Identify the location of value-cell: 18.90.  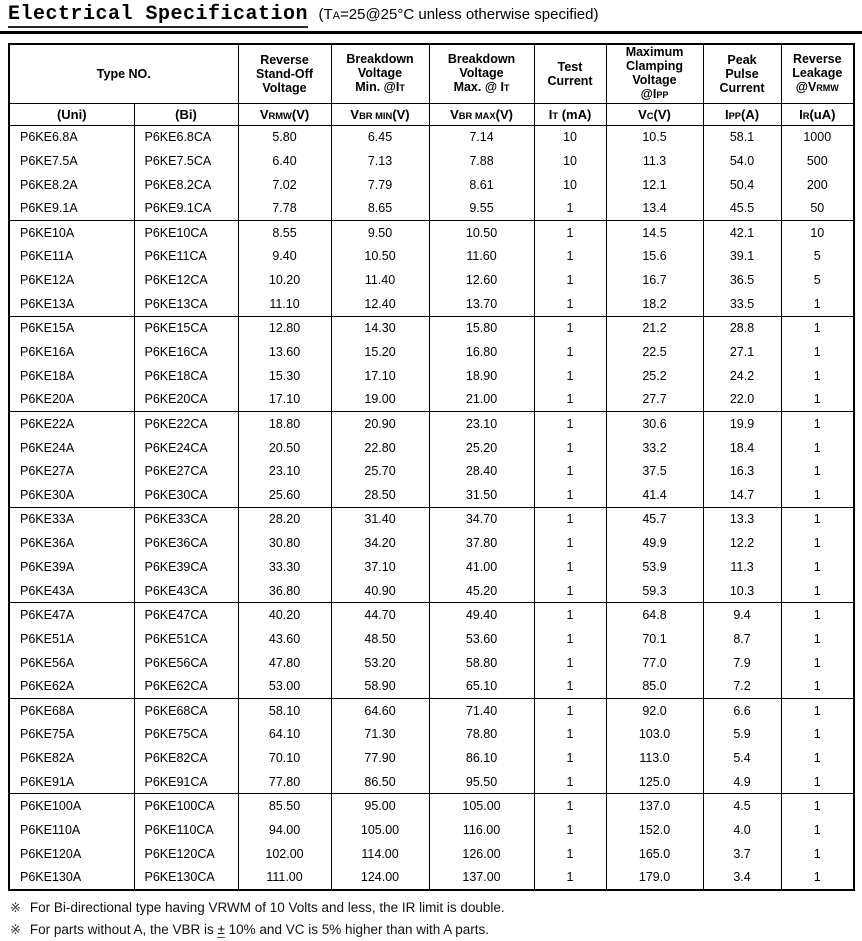
(481, 375).